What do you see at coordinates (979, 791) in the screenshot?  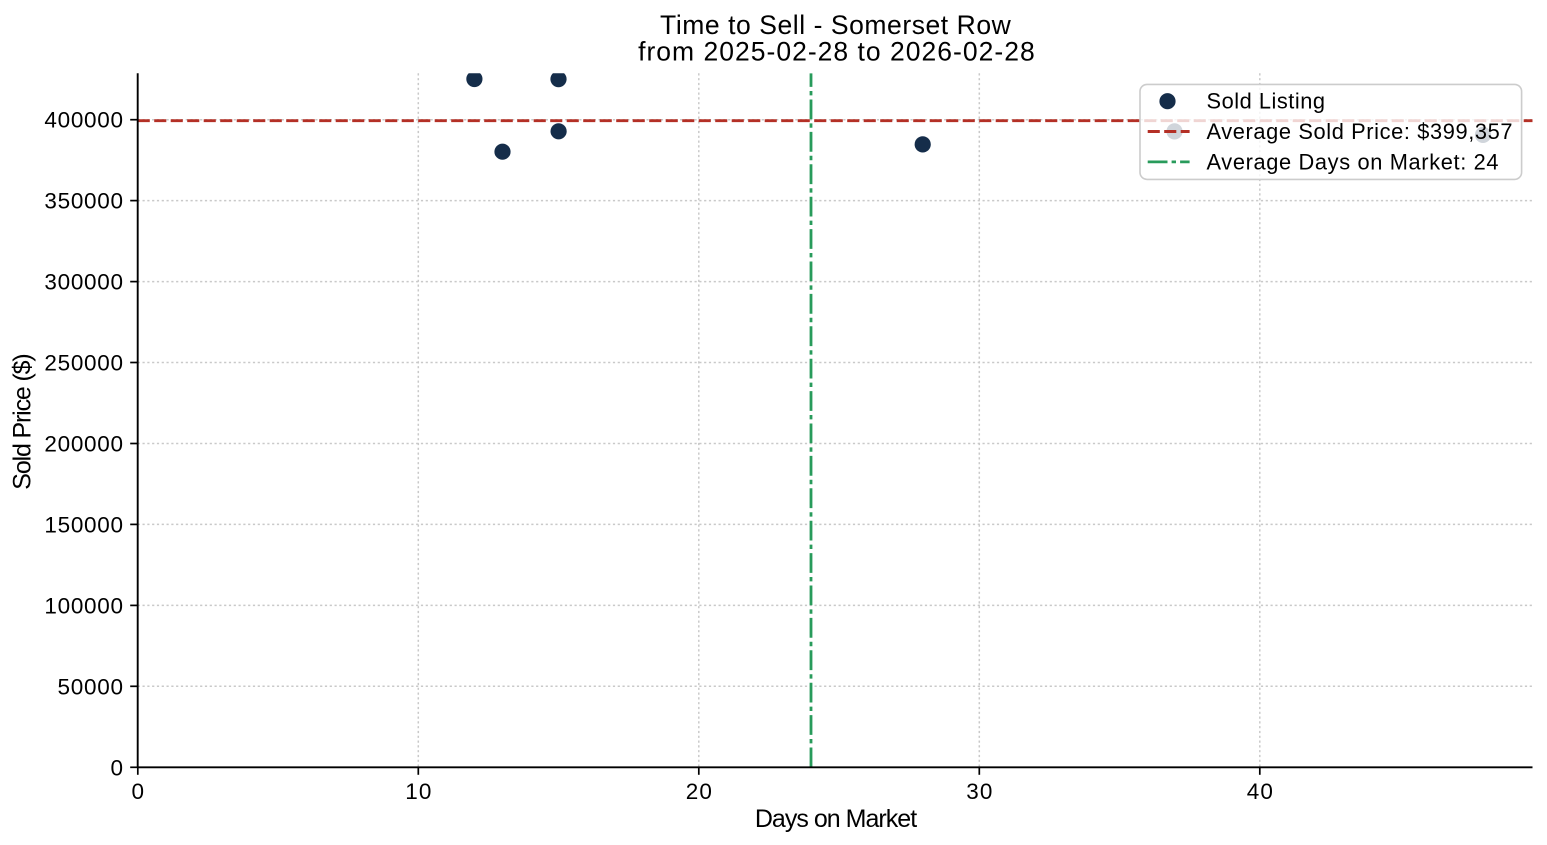 I see `svg-text: 30` at bounding box center [979, 791].